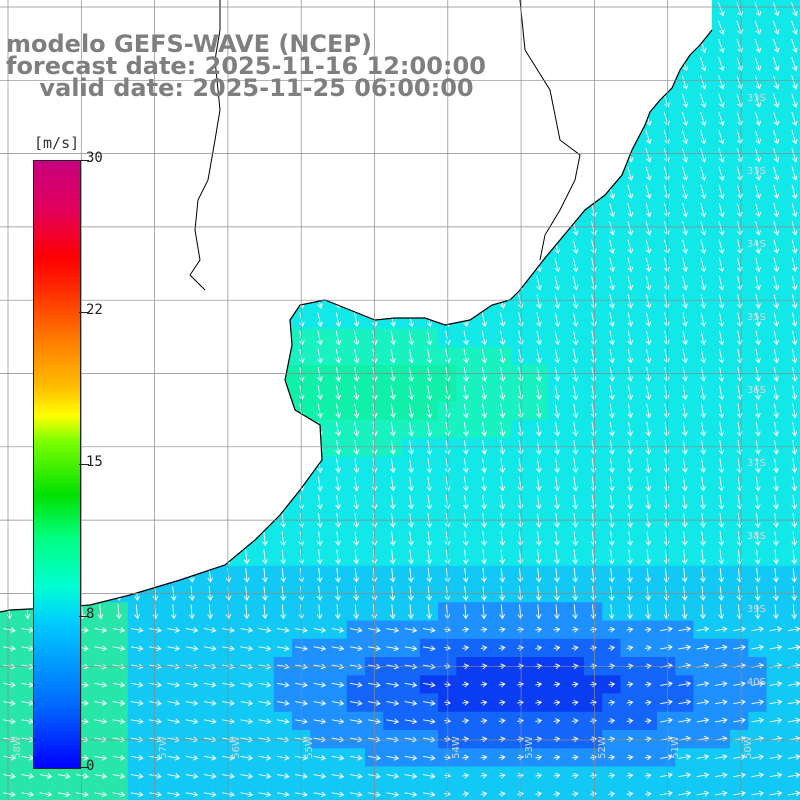 This screenshot has height=800, width=800. I want to click on lat-label: 34S, so click(756, 244).